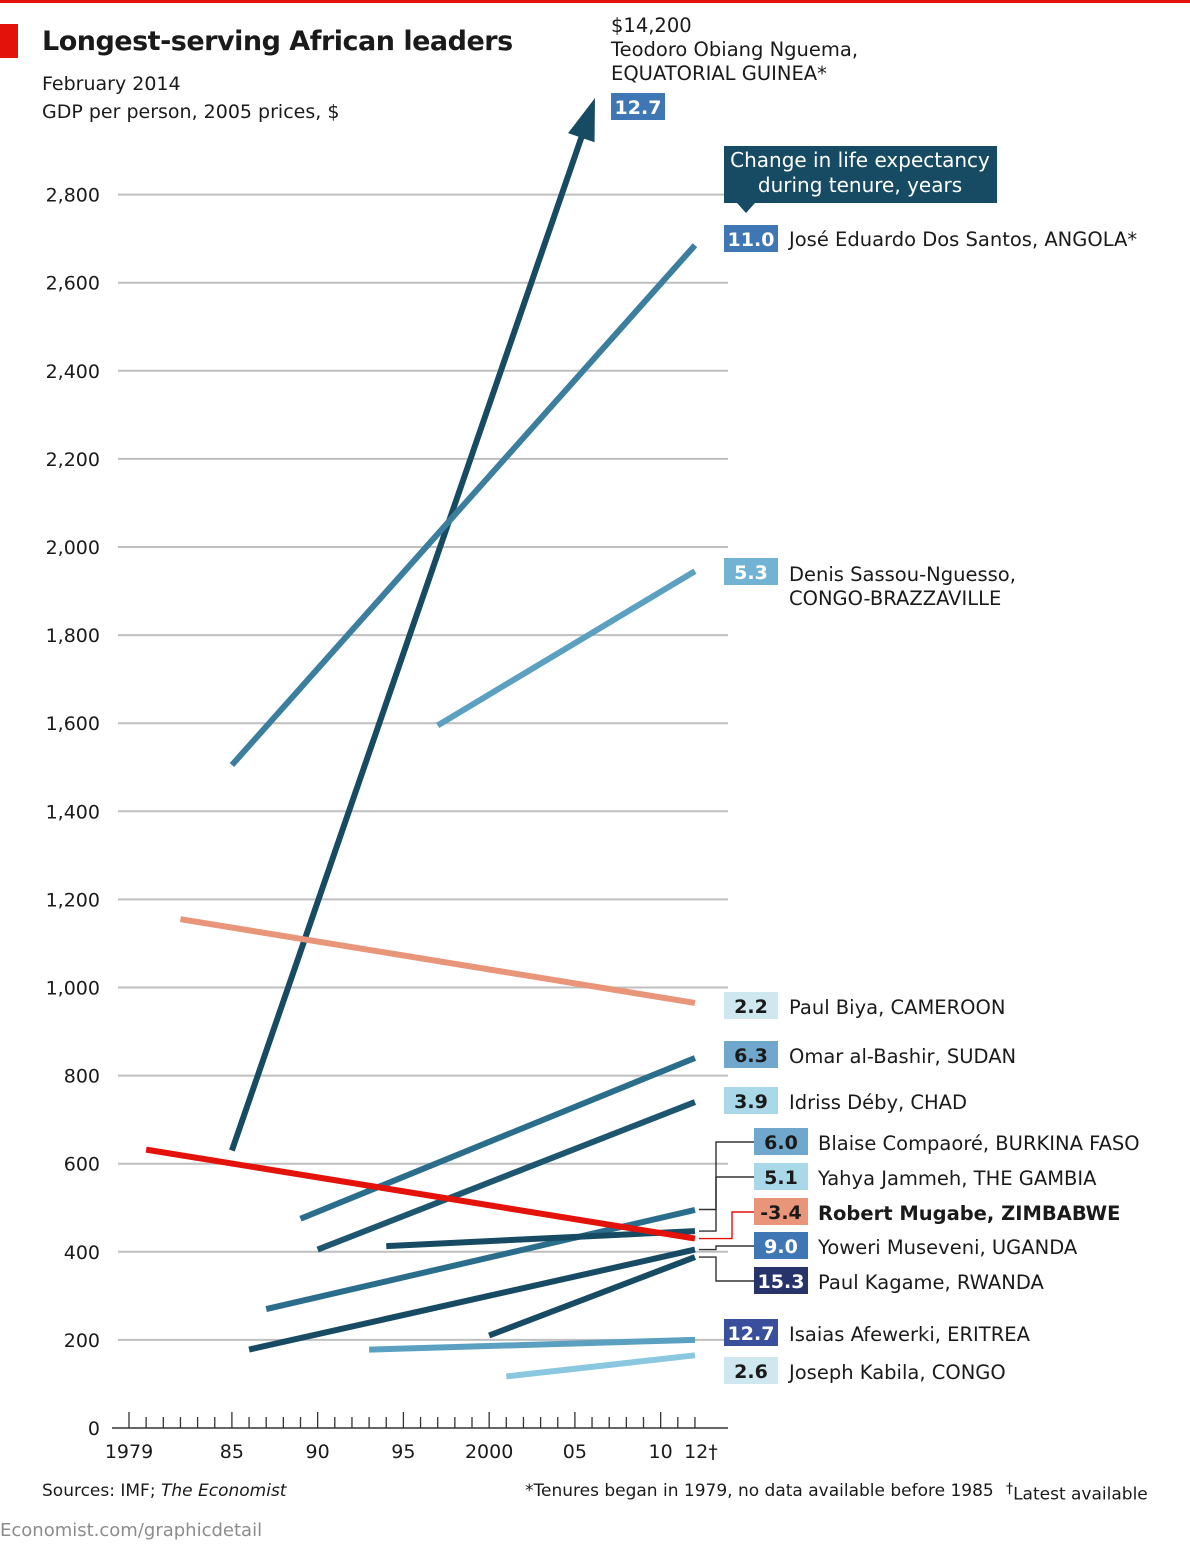 This screenshot has width=1190, height=1552. I want to click on credit-link: Economist.com/graphicdetail, so click(131, 1530).